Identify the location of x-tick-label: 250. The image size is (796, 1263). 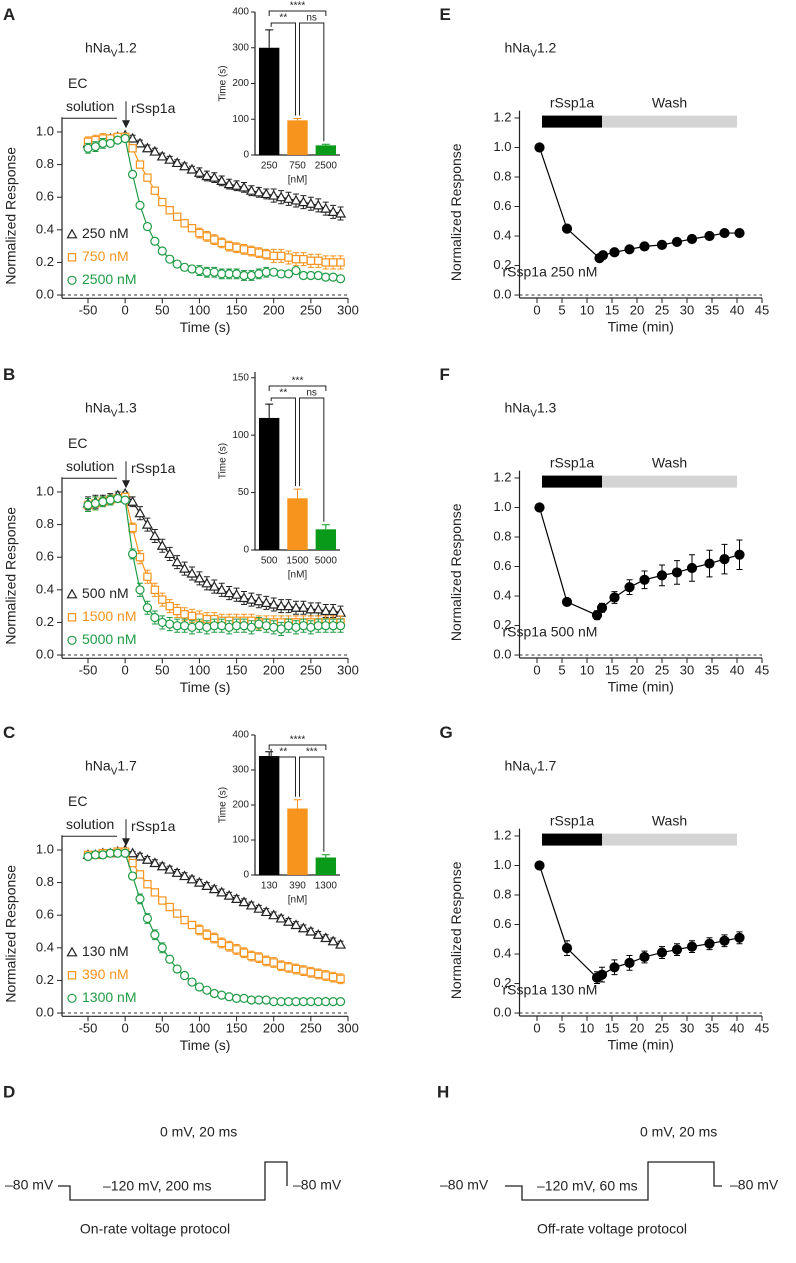
(311, 310).